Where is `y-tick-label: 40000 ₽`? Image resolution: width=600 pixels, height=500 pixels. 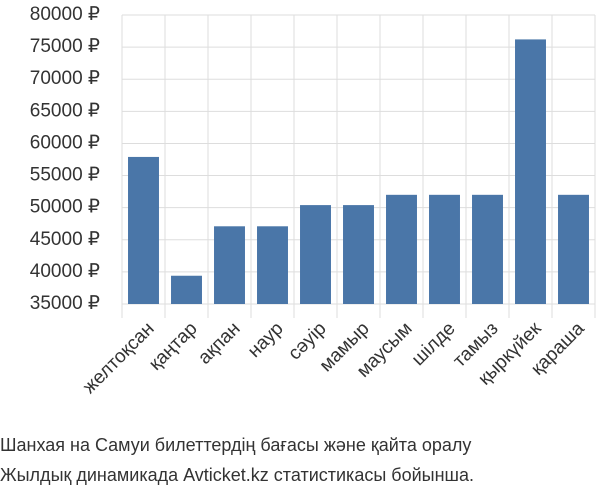 y-tick-label: 40000 ₽ is located at coordinates (65, 271).